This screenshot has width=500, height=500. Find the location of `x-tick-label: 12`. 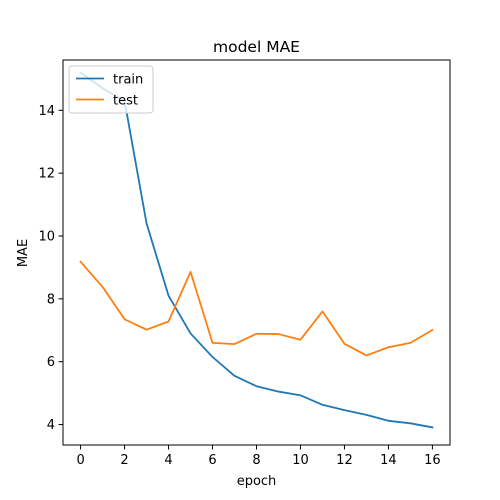

x-tick-label: 12 is located at coordinates (344, 460).